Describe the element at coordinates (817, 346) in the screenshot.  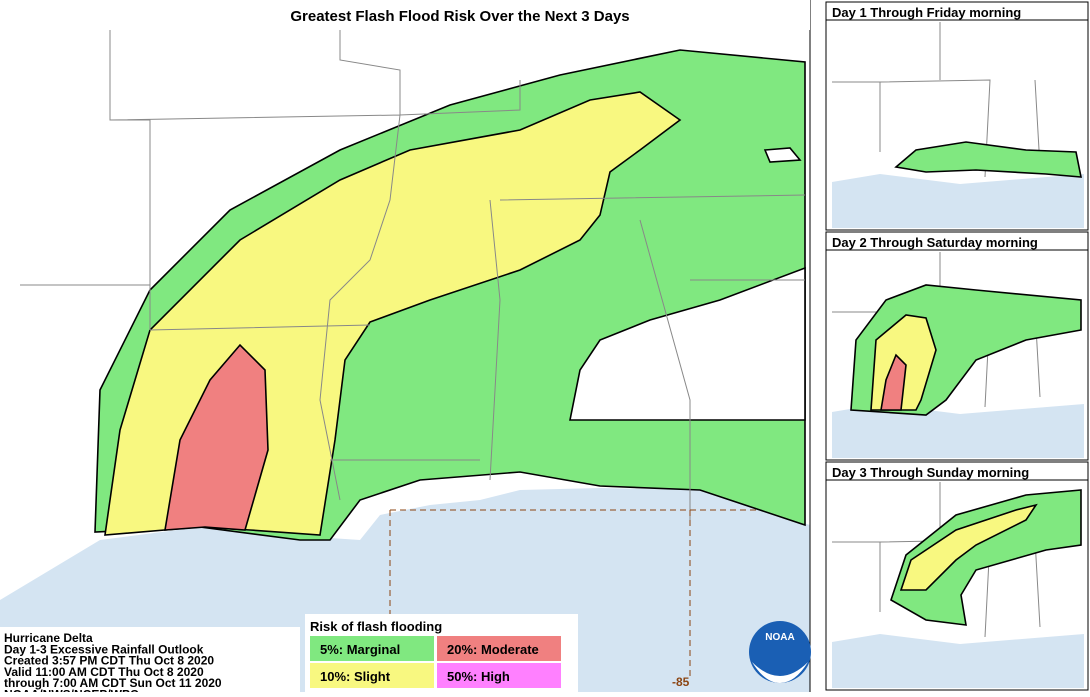
I see `separator` at that location.